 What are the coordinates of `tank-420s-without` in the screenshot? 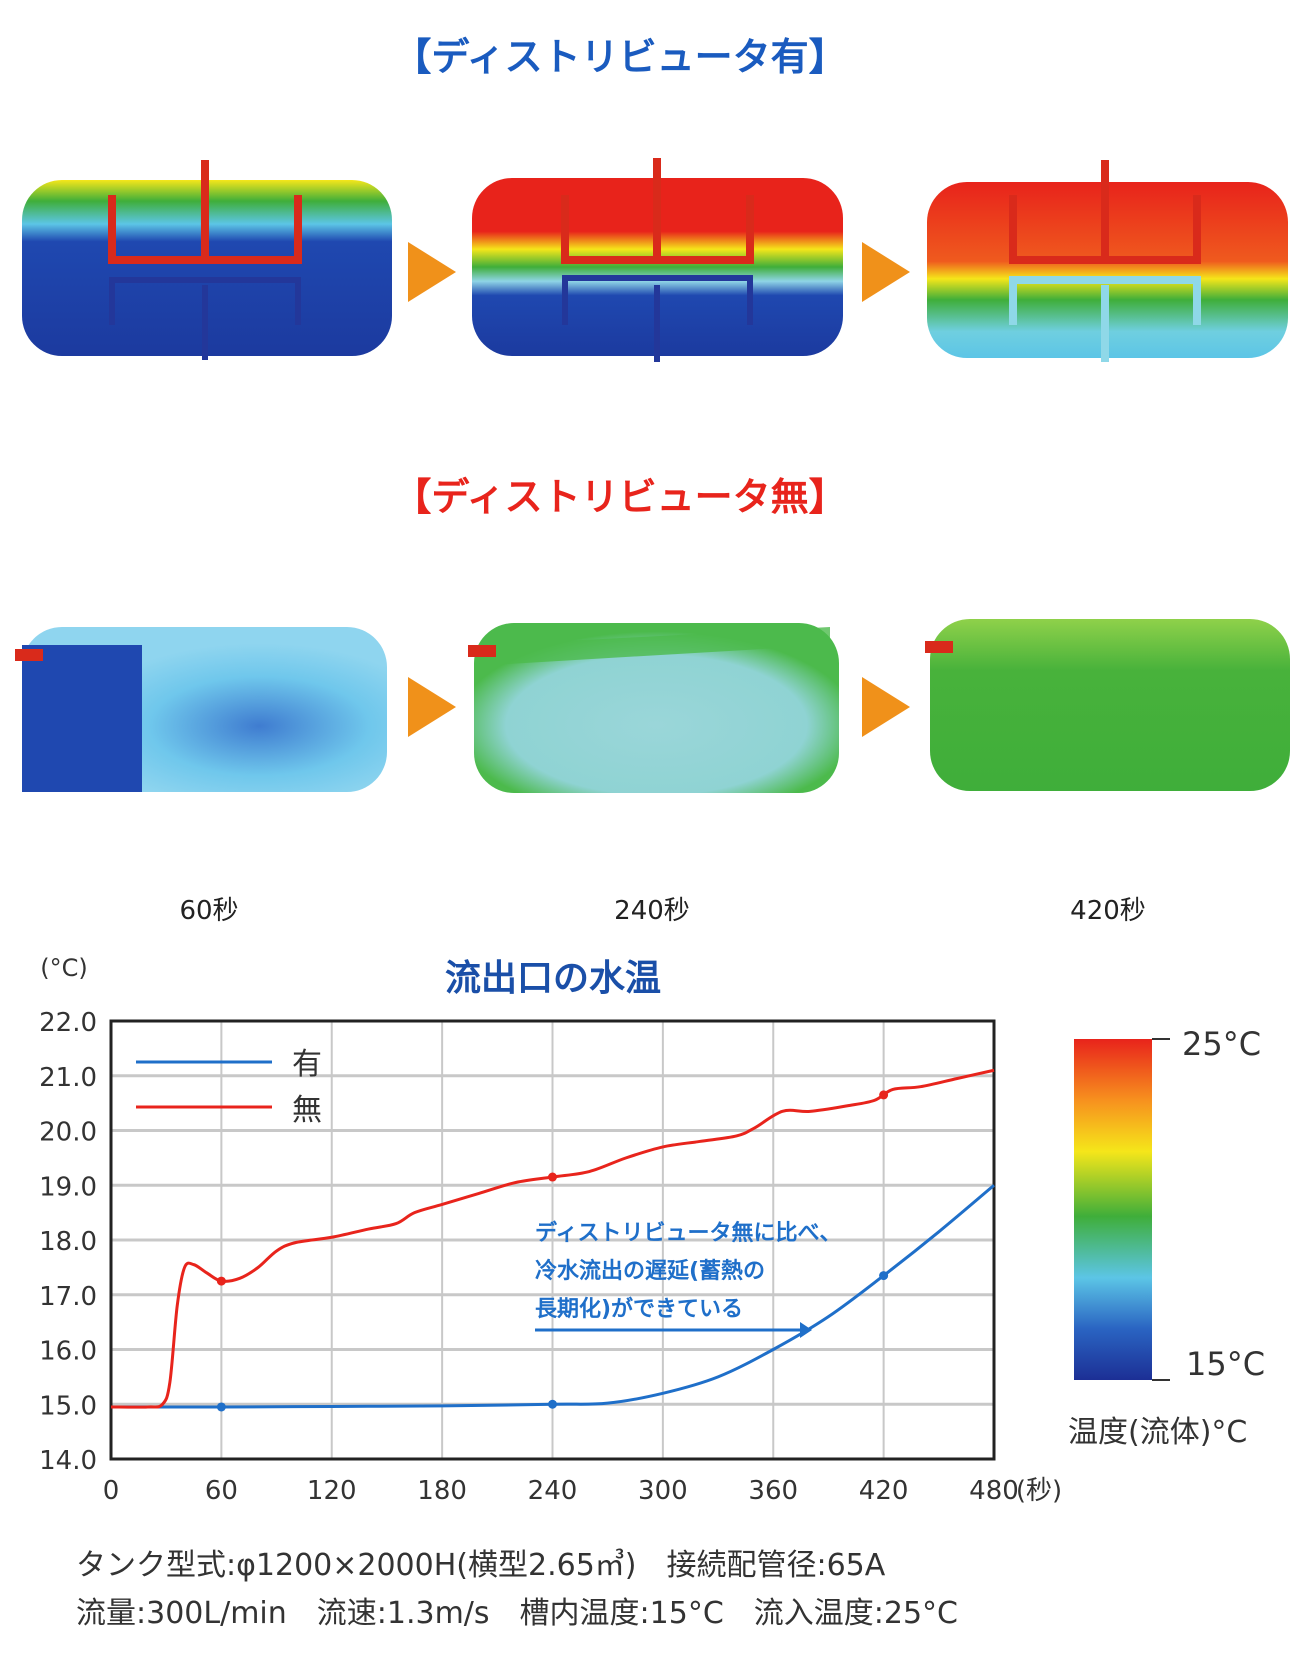 It's located at (1107, 705).